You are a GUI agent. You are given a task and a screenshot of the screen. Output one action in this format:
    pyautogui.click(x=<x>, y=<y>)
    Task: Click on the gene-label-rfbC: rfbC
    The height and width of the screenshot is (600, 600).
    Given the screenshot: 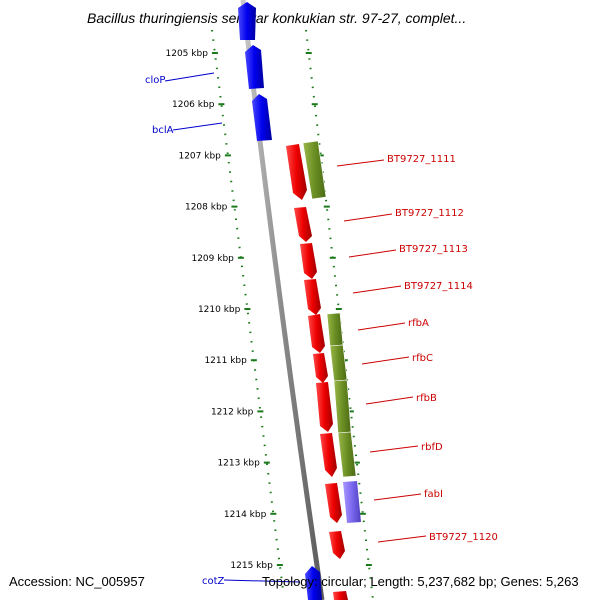 What is the action you would take?
    pyautogui.click(x=422, y=358)
    